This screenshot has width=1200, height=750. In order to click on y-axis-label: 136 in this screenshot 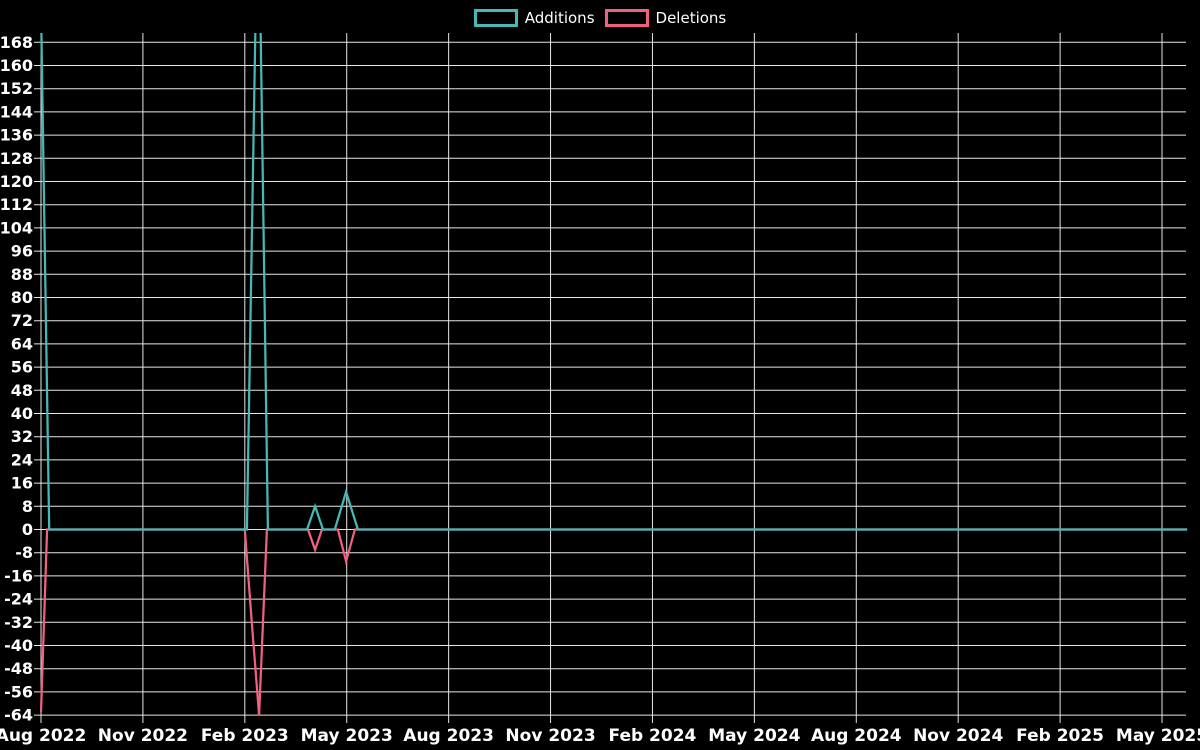, I will do `click(16, 135)`.